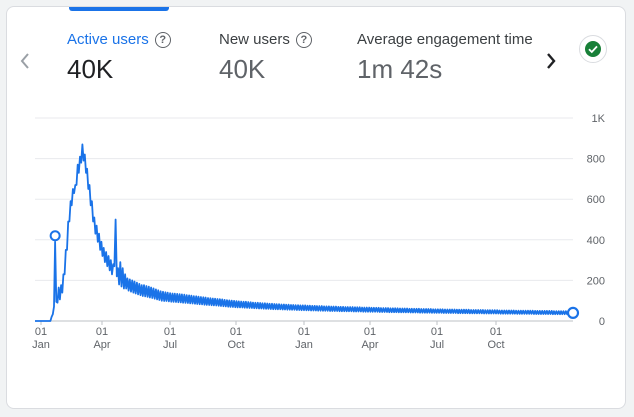  Describe the element at coordinates (602, 322) in the screenshot. I see `y-tick-label: 0` at that location.